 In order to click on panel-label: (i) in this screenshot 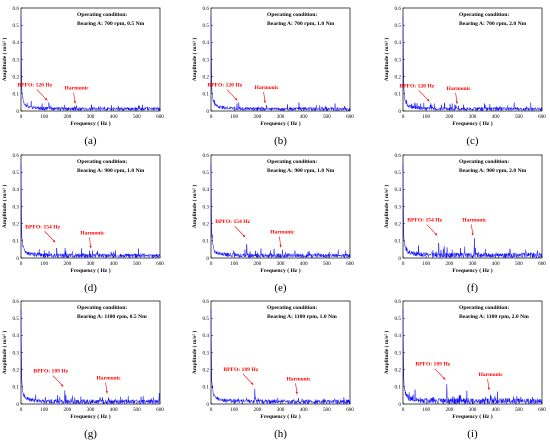, I will do `click(472, 434)`.